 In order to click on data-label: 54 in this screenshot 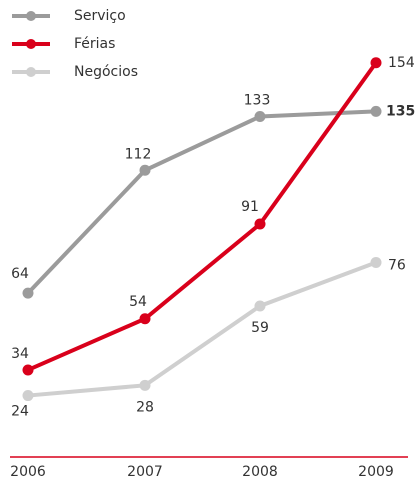, I will do `click(138, 302)`.